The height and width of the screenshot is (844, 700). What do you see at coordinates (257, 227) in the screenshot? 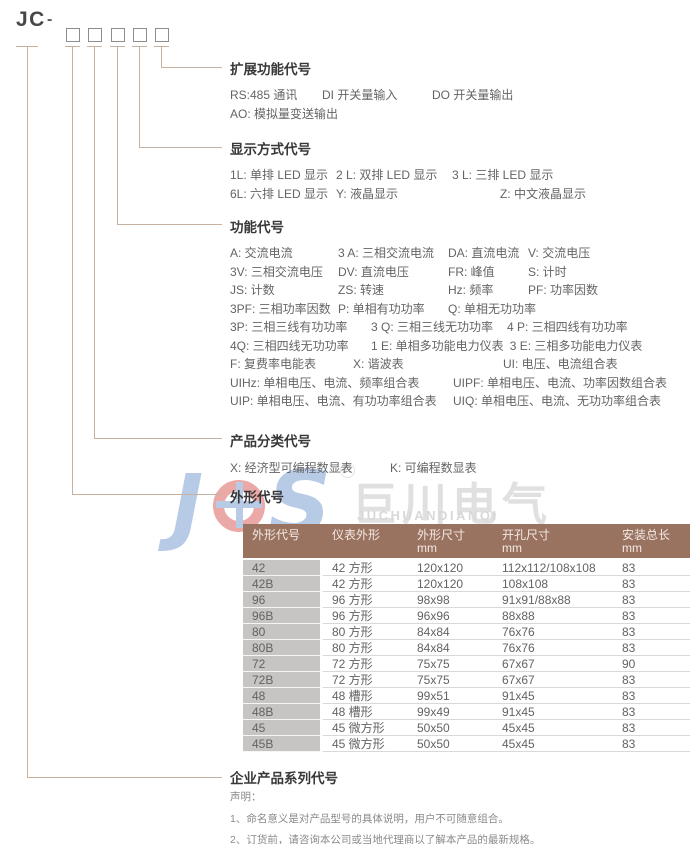
I see `section-title: 功能代号` at bounding box center [257, 227].